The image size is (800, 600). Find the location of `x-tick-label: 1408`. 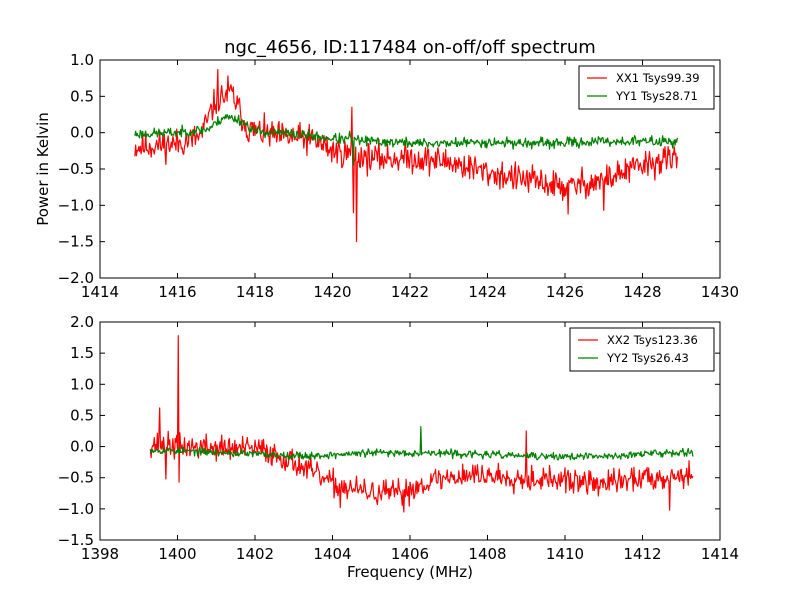

x-tick-label: 1408 is located at coordinates (487, 554).